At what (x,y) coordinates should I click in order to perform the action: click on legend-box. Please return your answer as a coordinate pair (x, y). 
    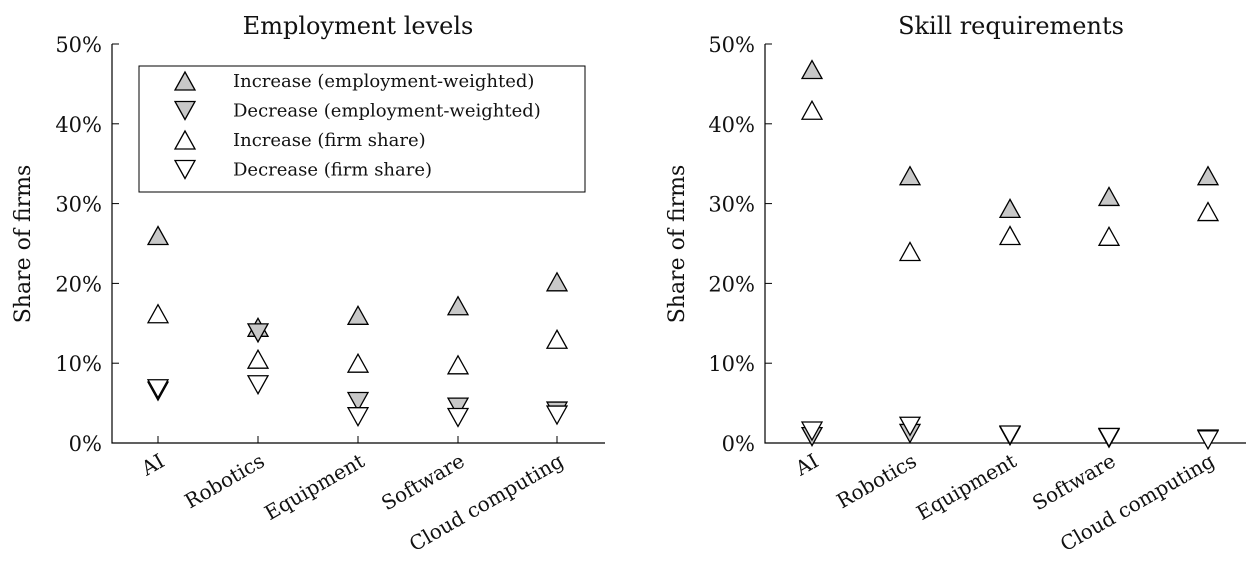
    Looking at the image, I should click on (362, 129).